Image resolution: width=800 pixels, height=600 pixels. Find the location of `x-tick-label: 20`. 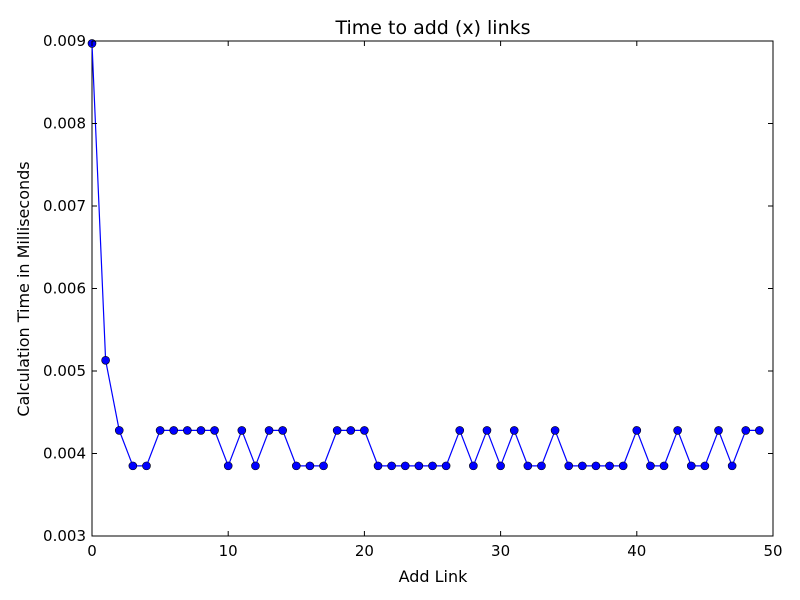

x-tick-label: 20 is located at coordinates (364, 551).